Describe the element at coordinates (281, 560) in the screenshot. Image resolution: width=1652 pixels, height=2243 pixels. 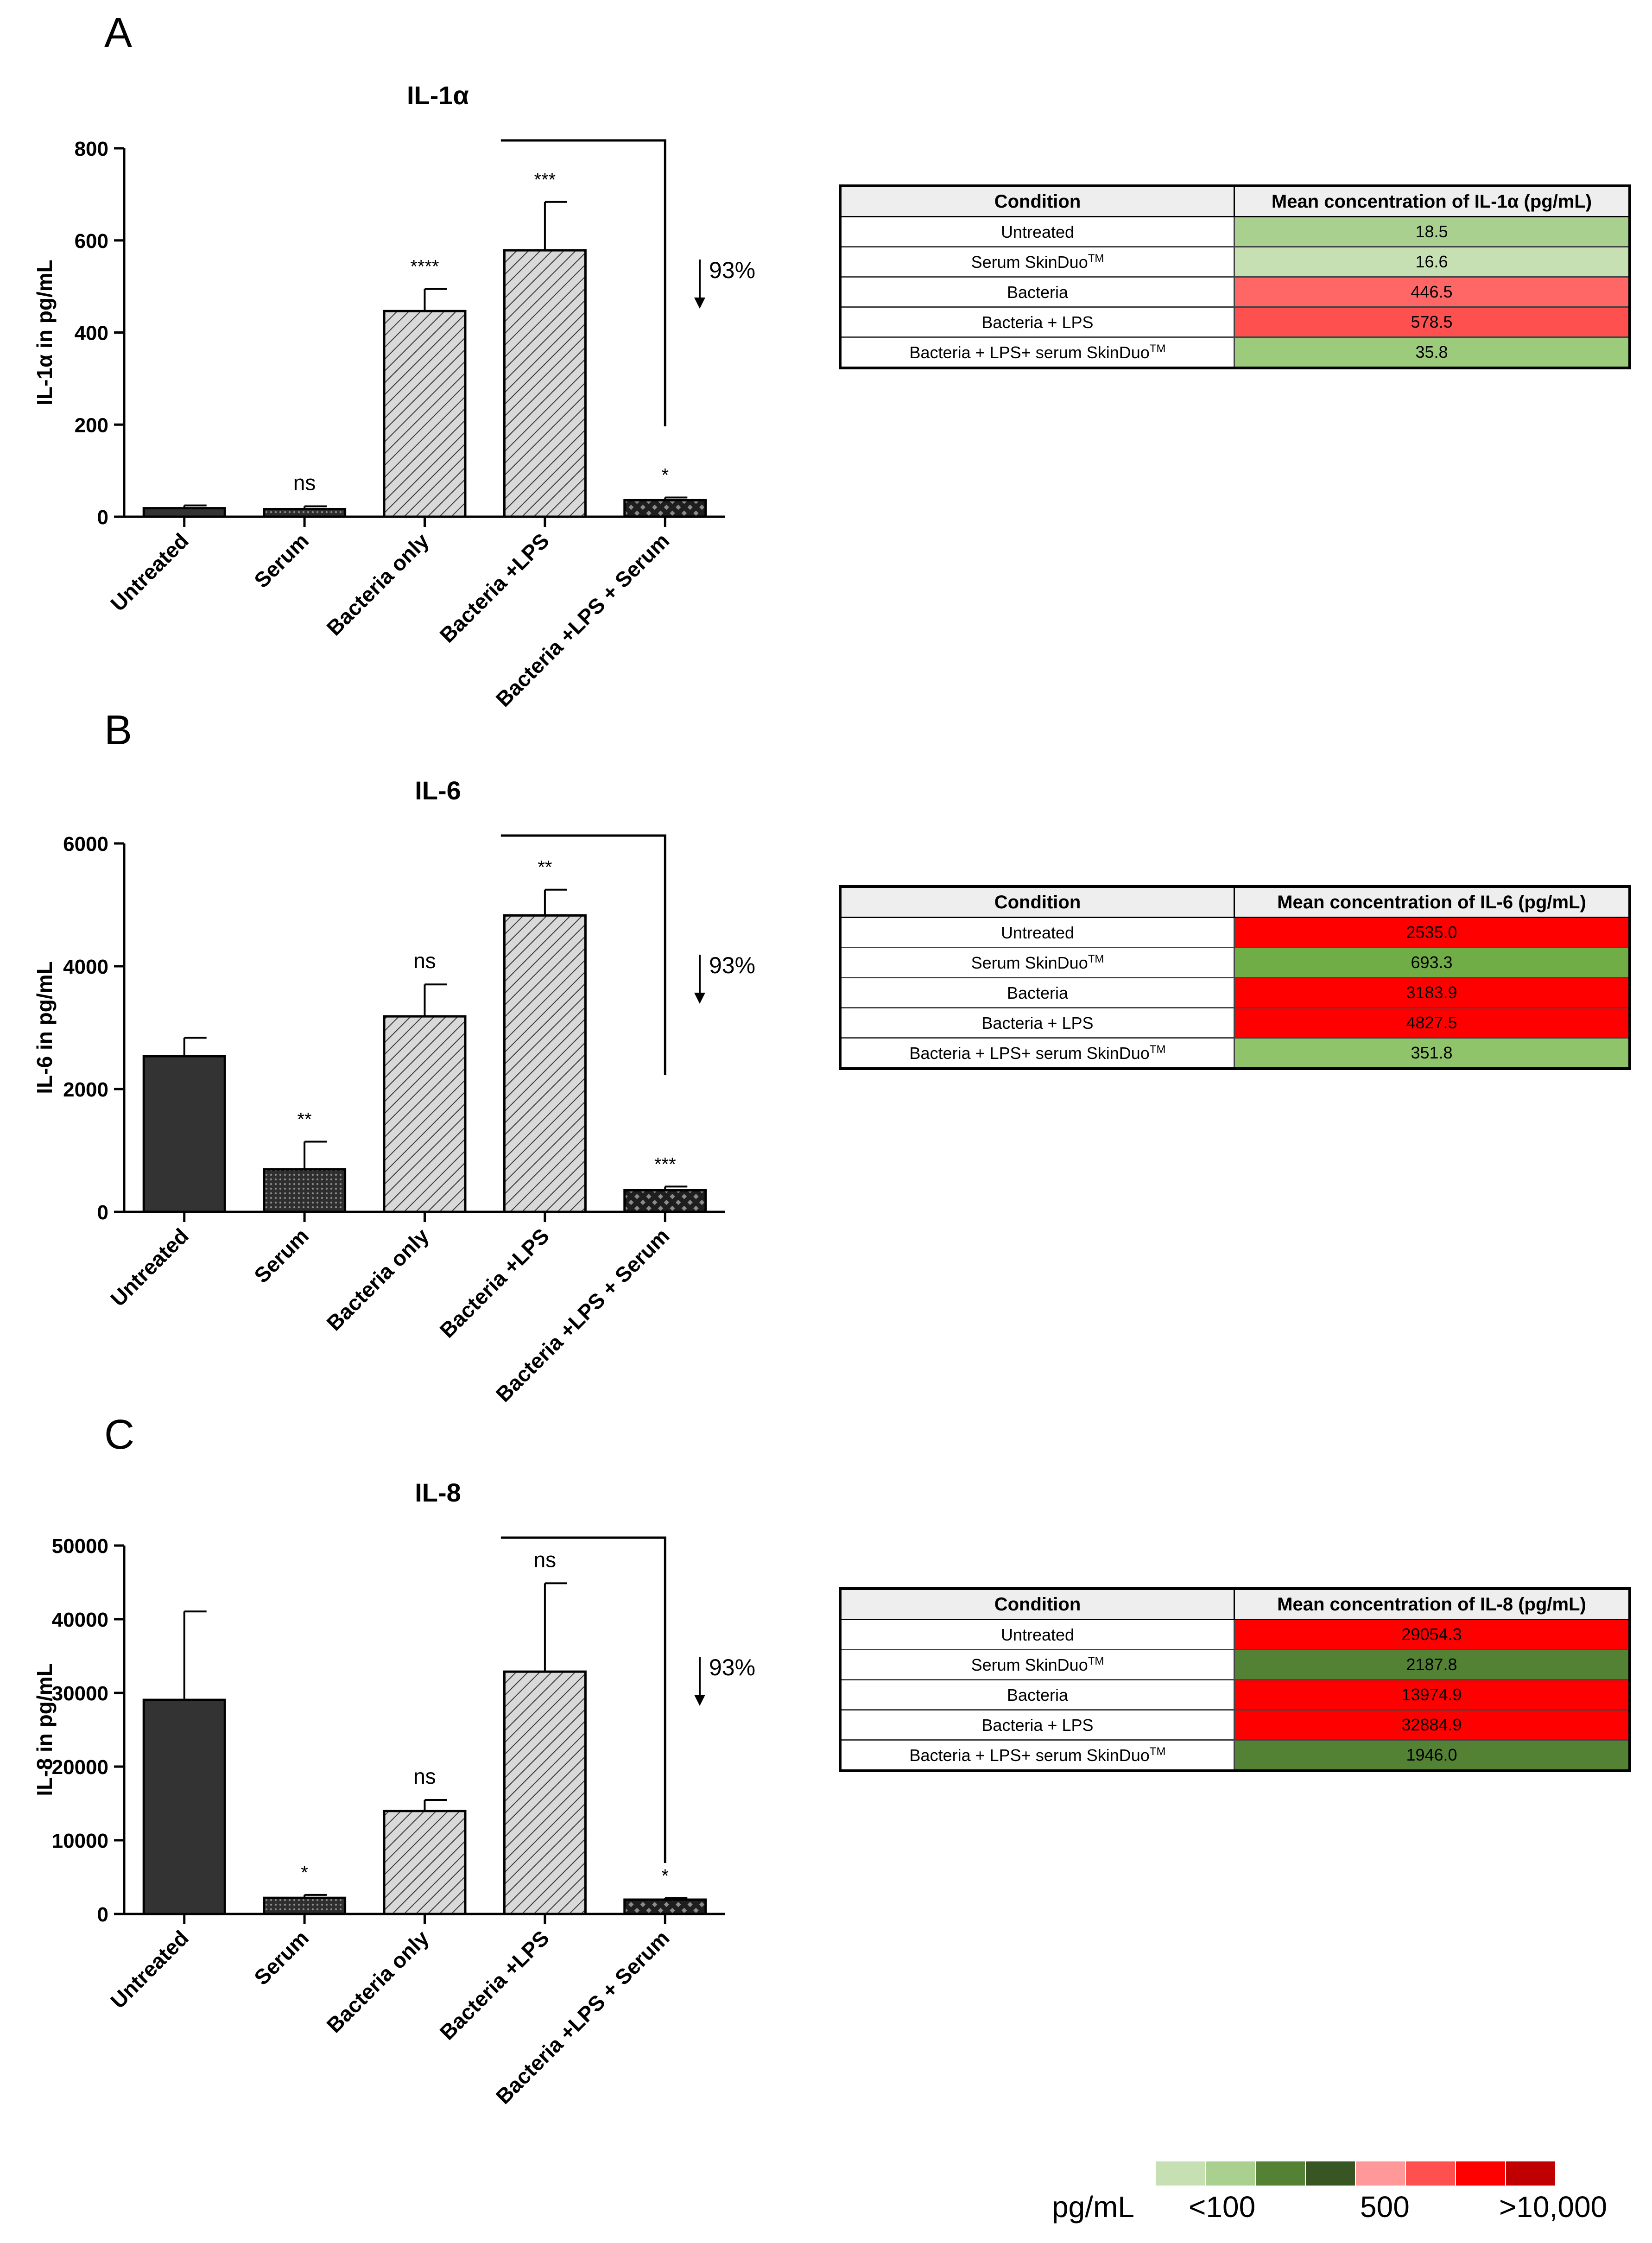
I see `x-tick-label: Serum` at that location.